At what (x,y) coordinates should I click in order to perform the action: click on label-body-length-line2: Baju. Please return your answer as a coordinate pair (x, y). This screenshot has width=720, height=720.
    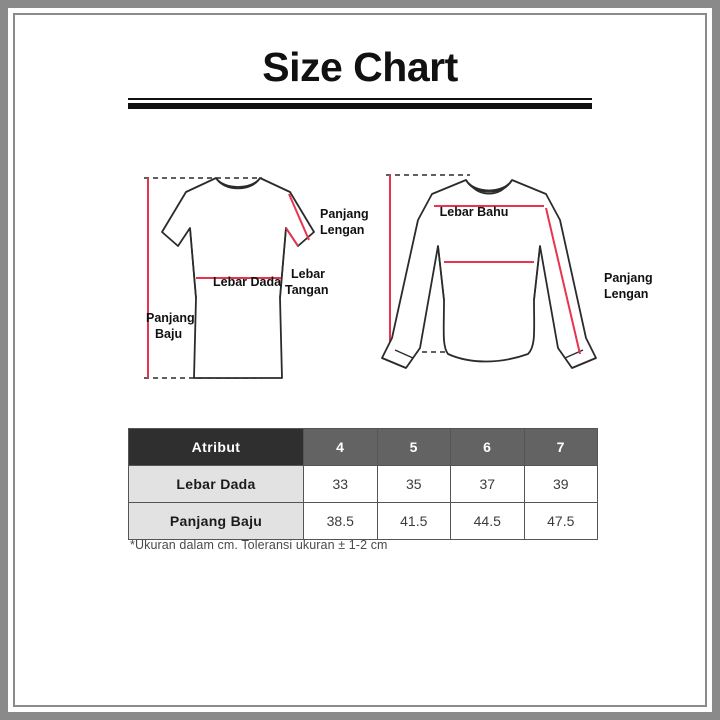
    Looking at the image, I should click on (168, 334).